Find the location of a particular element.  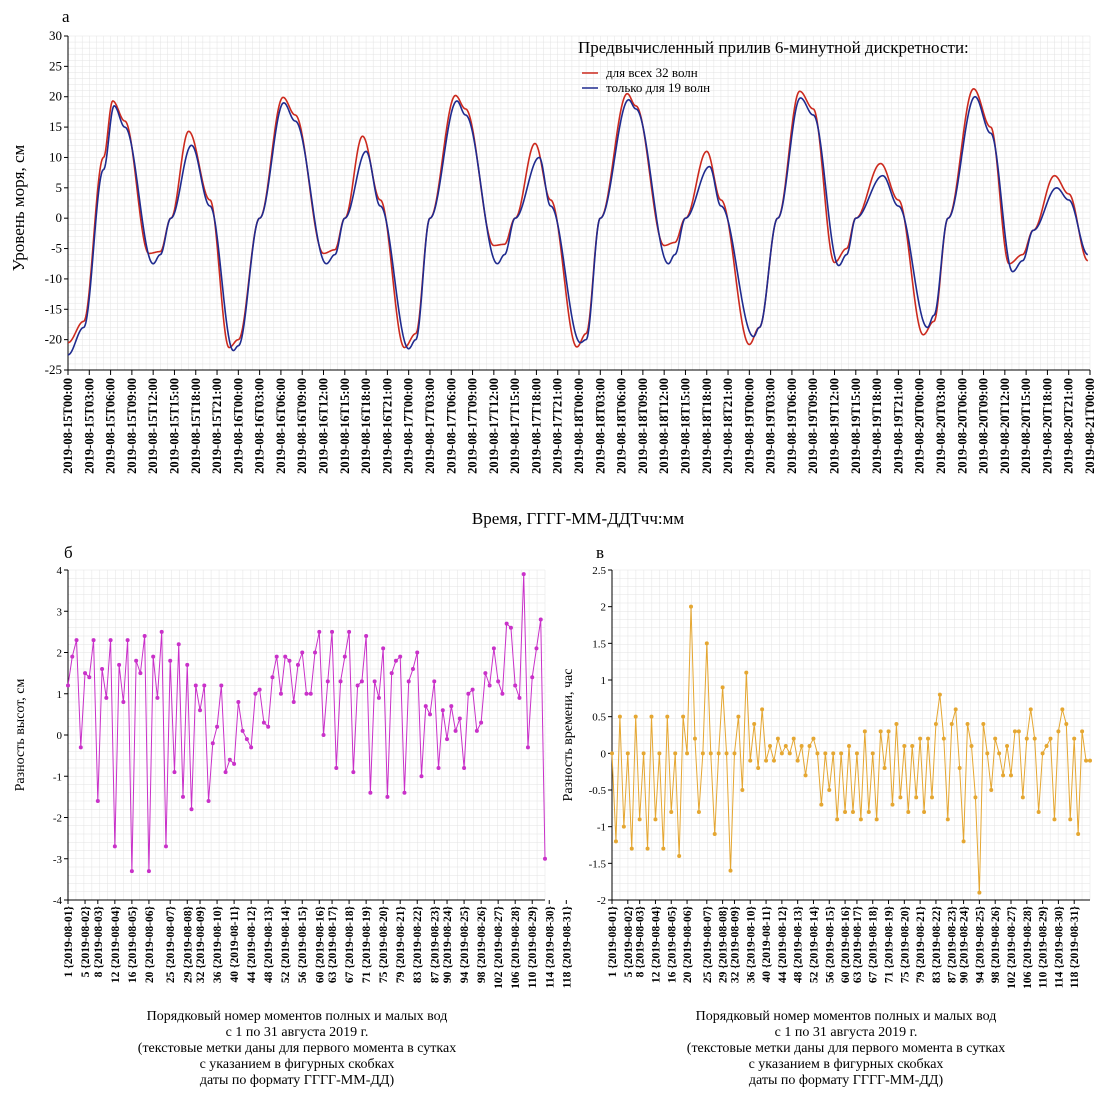

panel-b-x-tick-label: 16 {2019-08-05} is located at coordinates (133, 945).